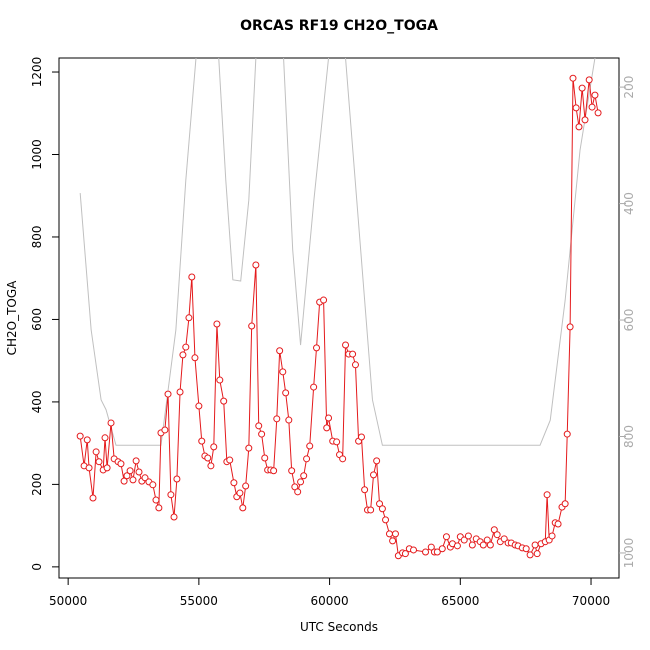 The height and width of the screenshot is (650, 650). Describe the element at coordinates (68, 601) in the screenshot. I see `x-tick-label: 50000` at that location.